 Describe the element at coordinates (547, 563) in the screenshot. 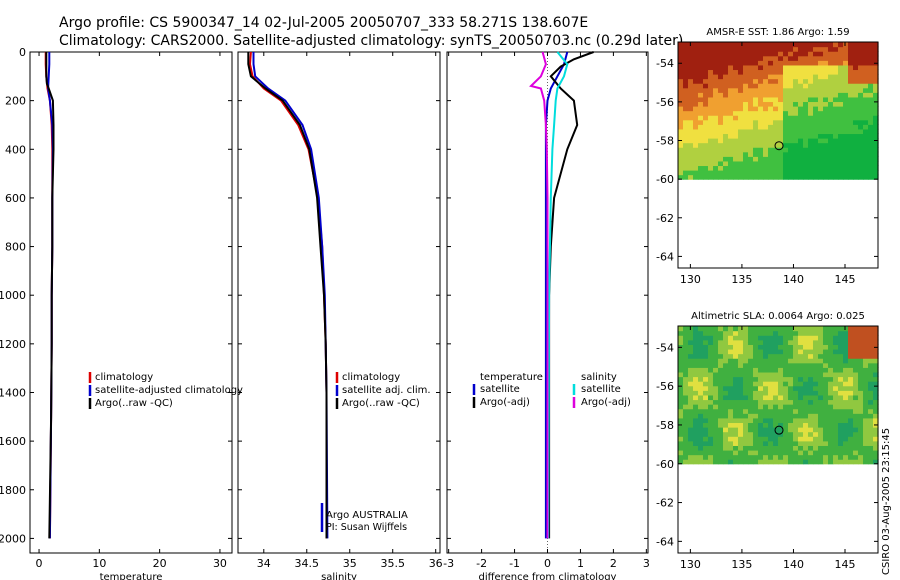

I see `difference-xtick-label: 0` at that location.